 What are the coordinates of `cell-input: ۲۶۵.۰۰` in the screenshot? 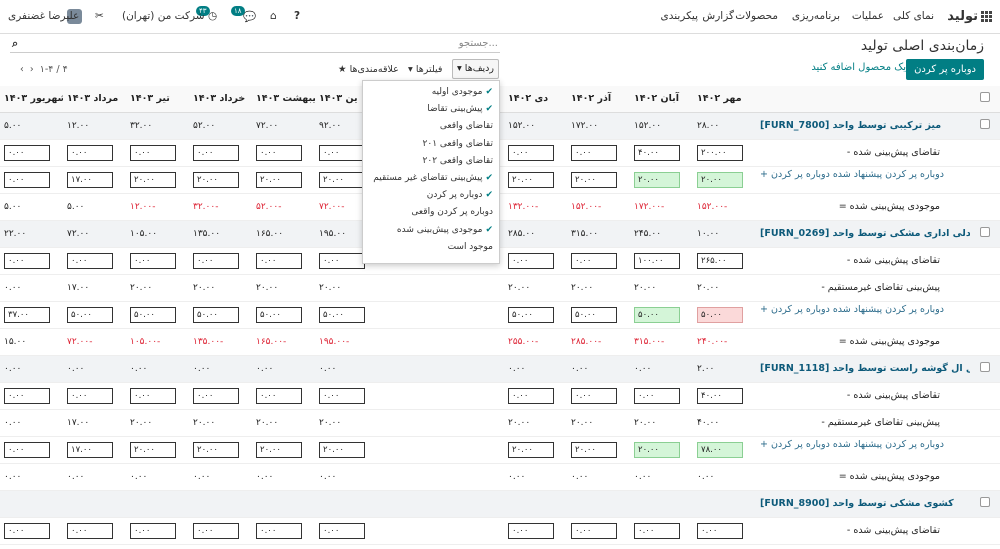 It's located at (720, 260).